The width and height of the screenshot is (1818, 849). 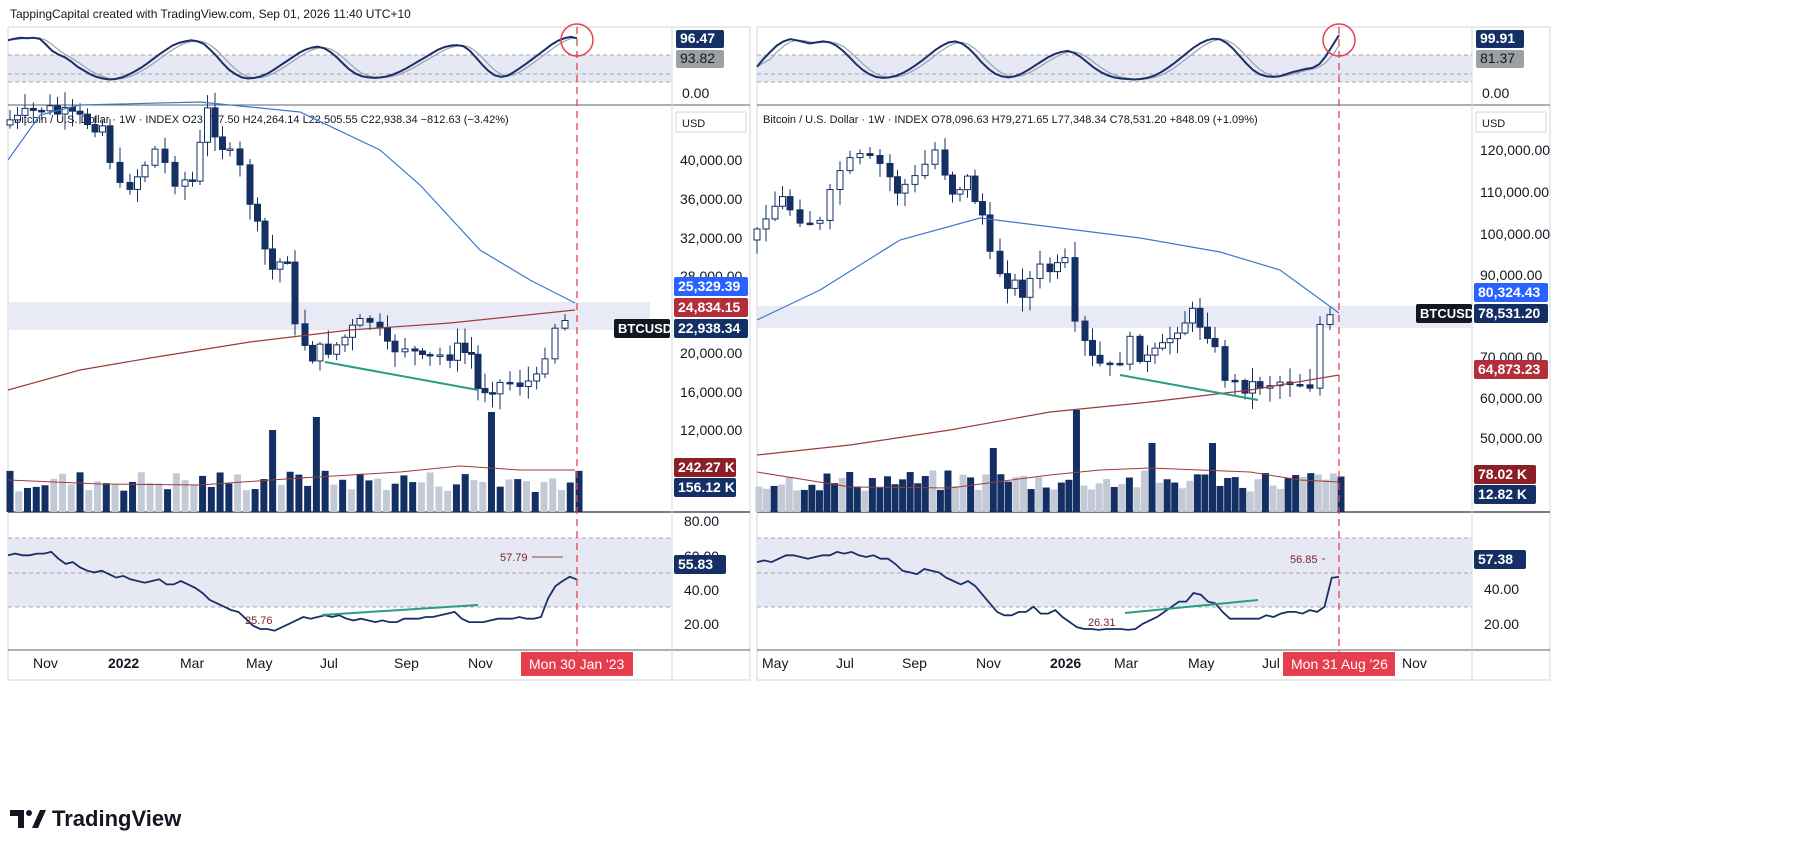 What do you see at coordinates (1271, 663) in the screenshot?
I see `time-tick: Jul` at bounding box center [1271, 663].